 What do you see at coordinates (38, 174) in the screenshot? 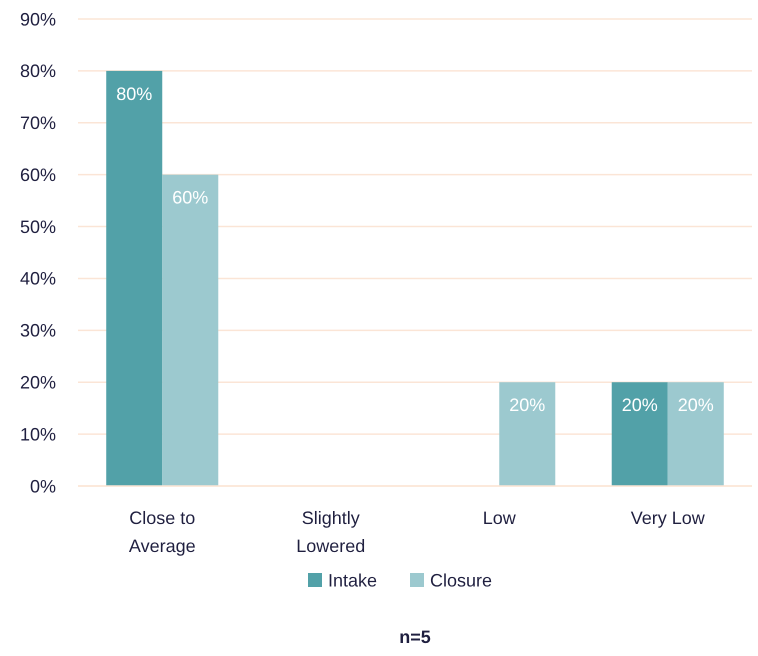
I see `y-tick-label: 60%` at bounding box center [38, 174].